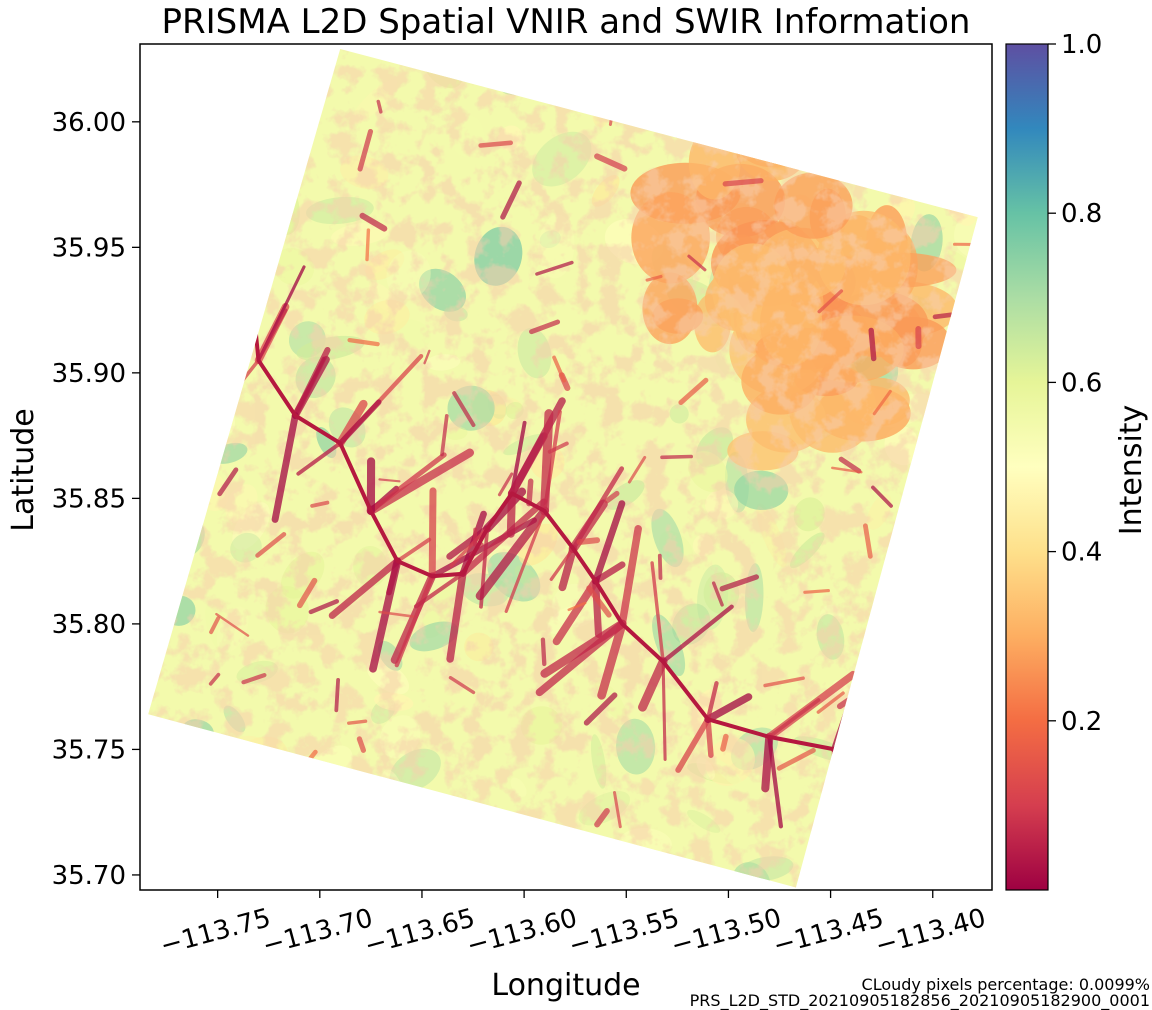  I want to click on x-tick-label: −113.50, so click(726, 932).